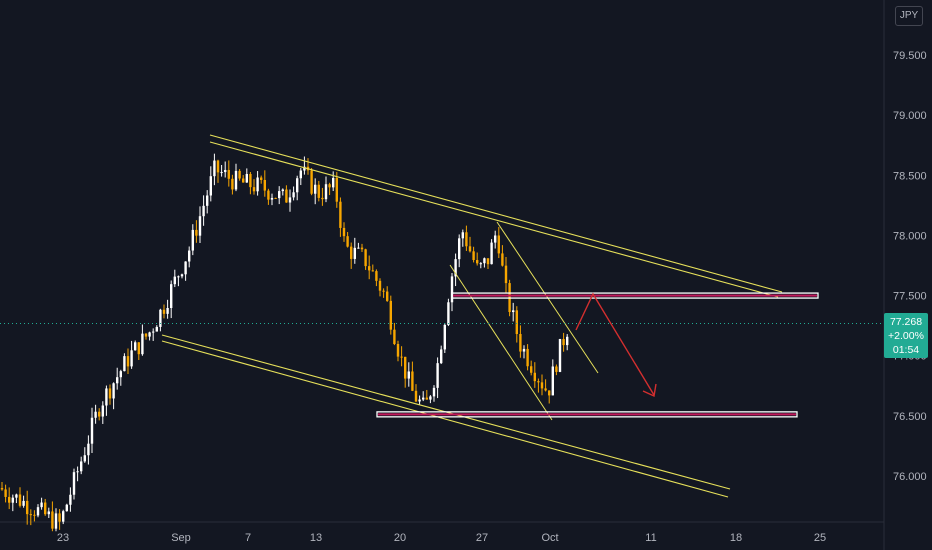  I want to click on price-tick-label: 76.000, so click(910, 477).